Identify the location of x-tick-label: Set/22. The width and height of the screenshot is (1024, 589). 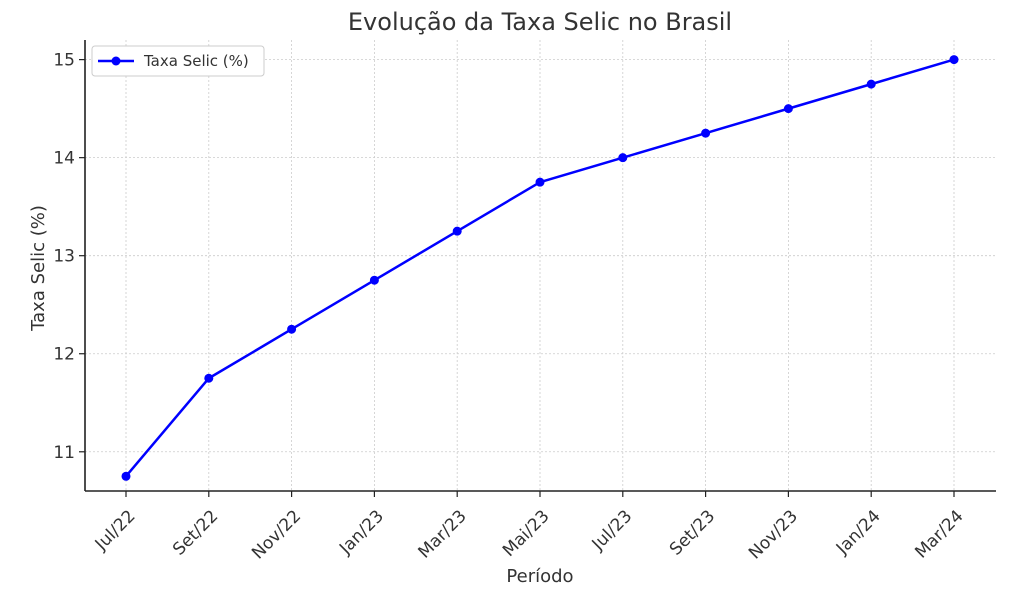
(195, 532).